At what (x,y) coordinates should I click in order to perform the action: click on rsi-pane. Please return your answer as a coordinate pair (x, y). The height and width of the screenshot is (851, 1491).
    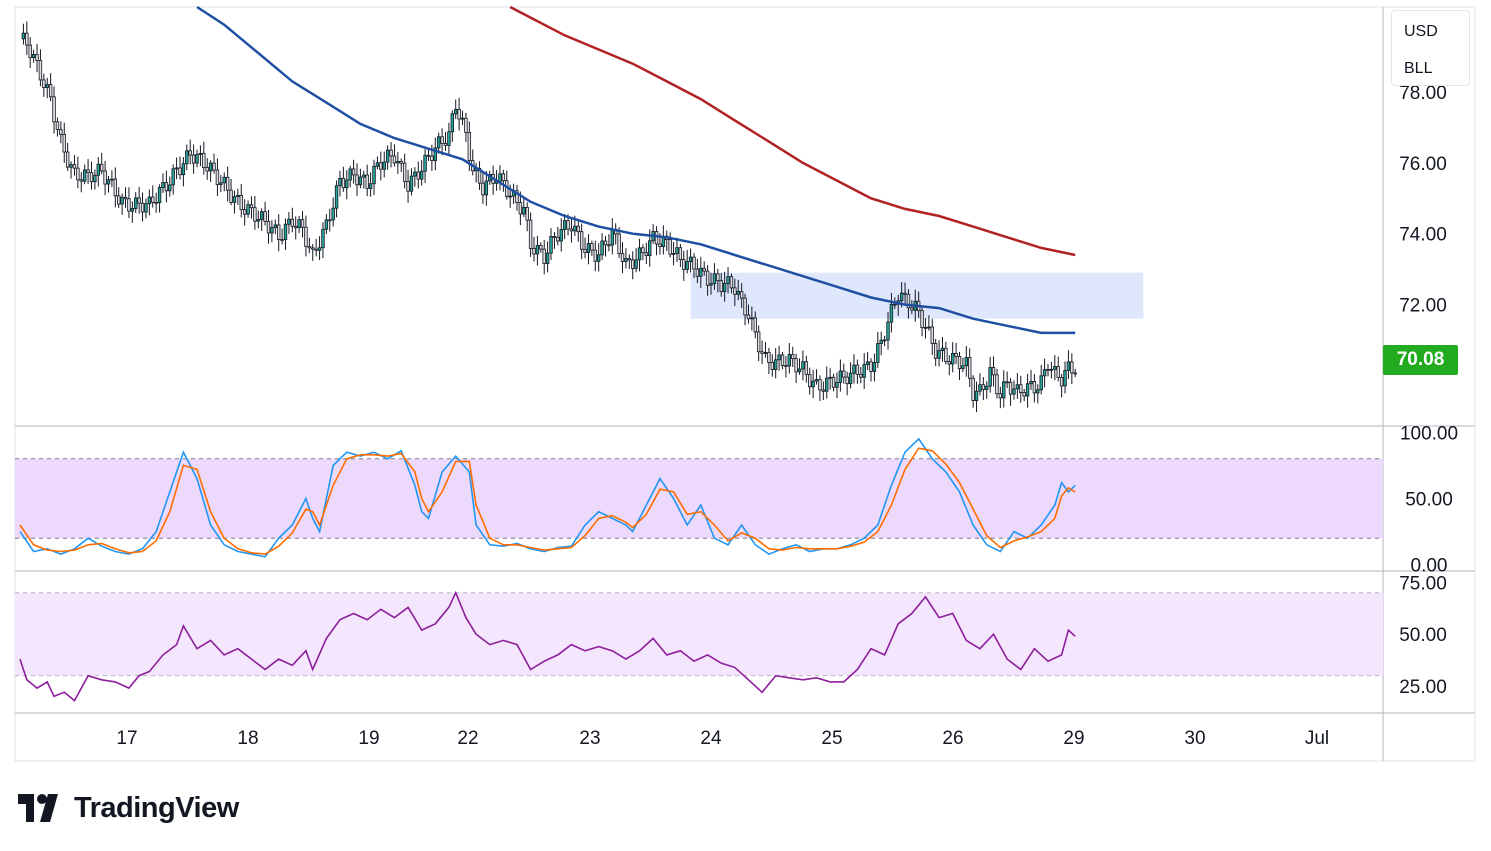
    Looking at the image, I should click on (699, 646).